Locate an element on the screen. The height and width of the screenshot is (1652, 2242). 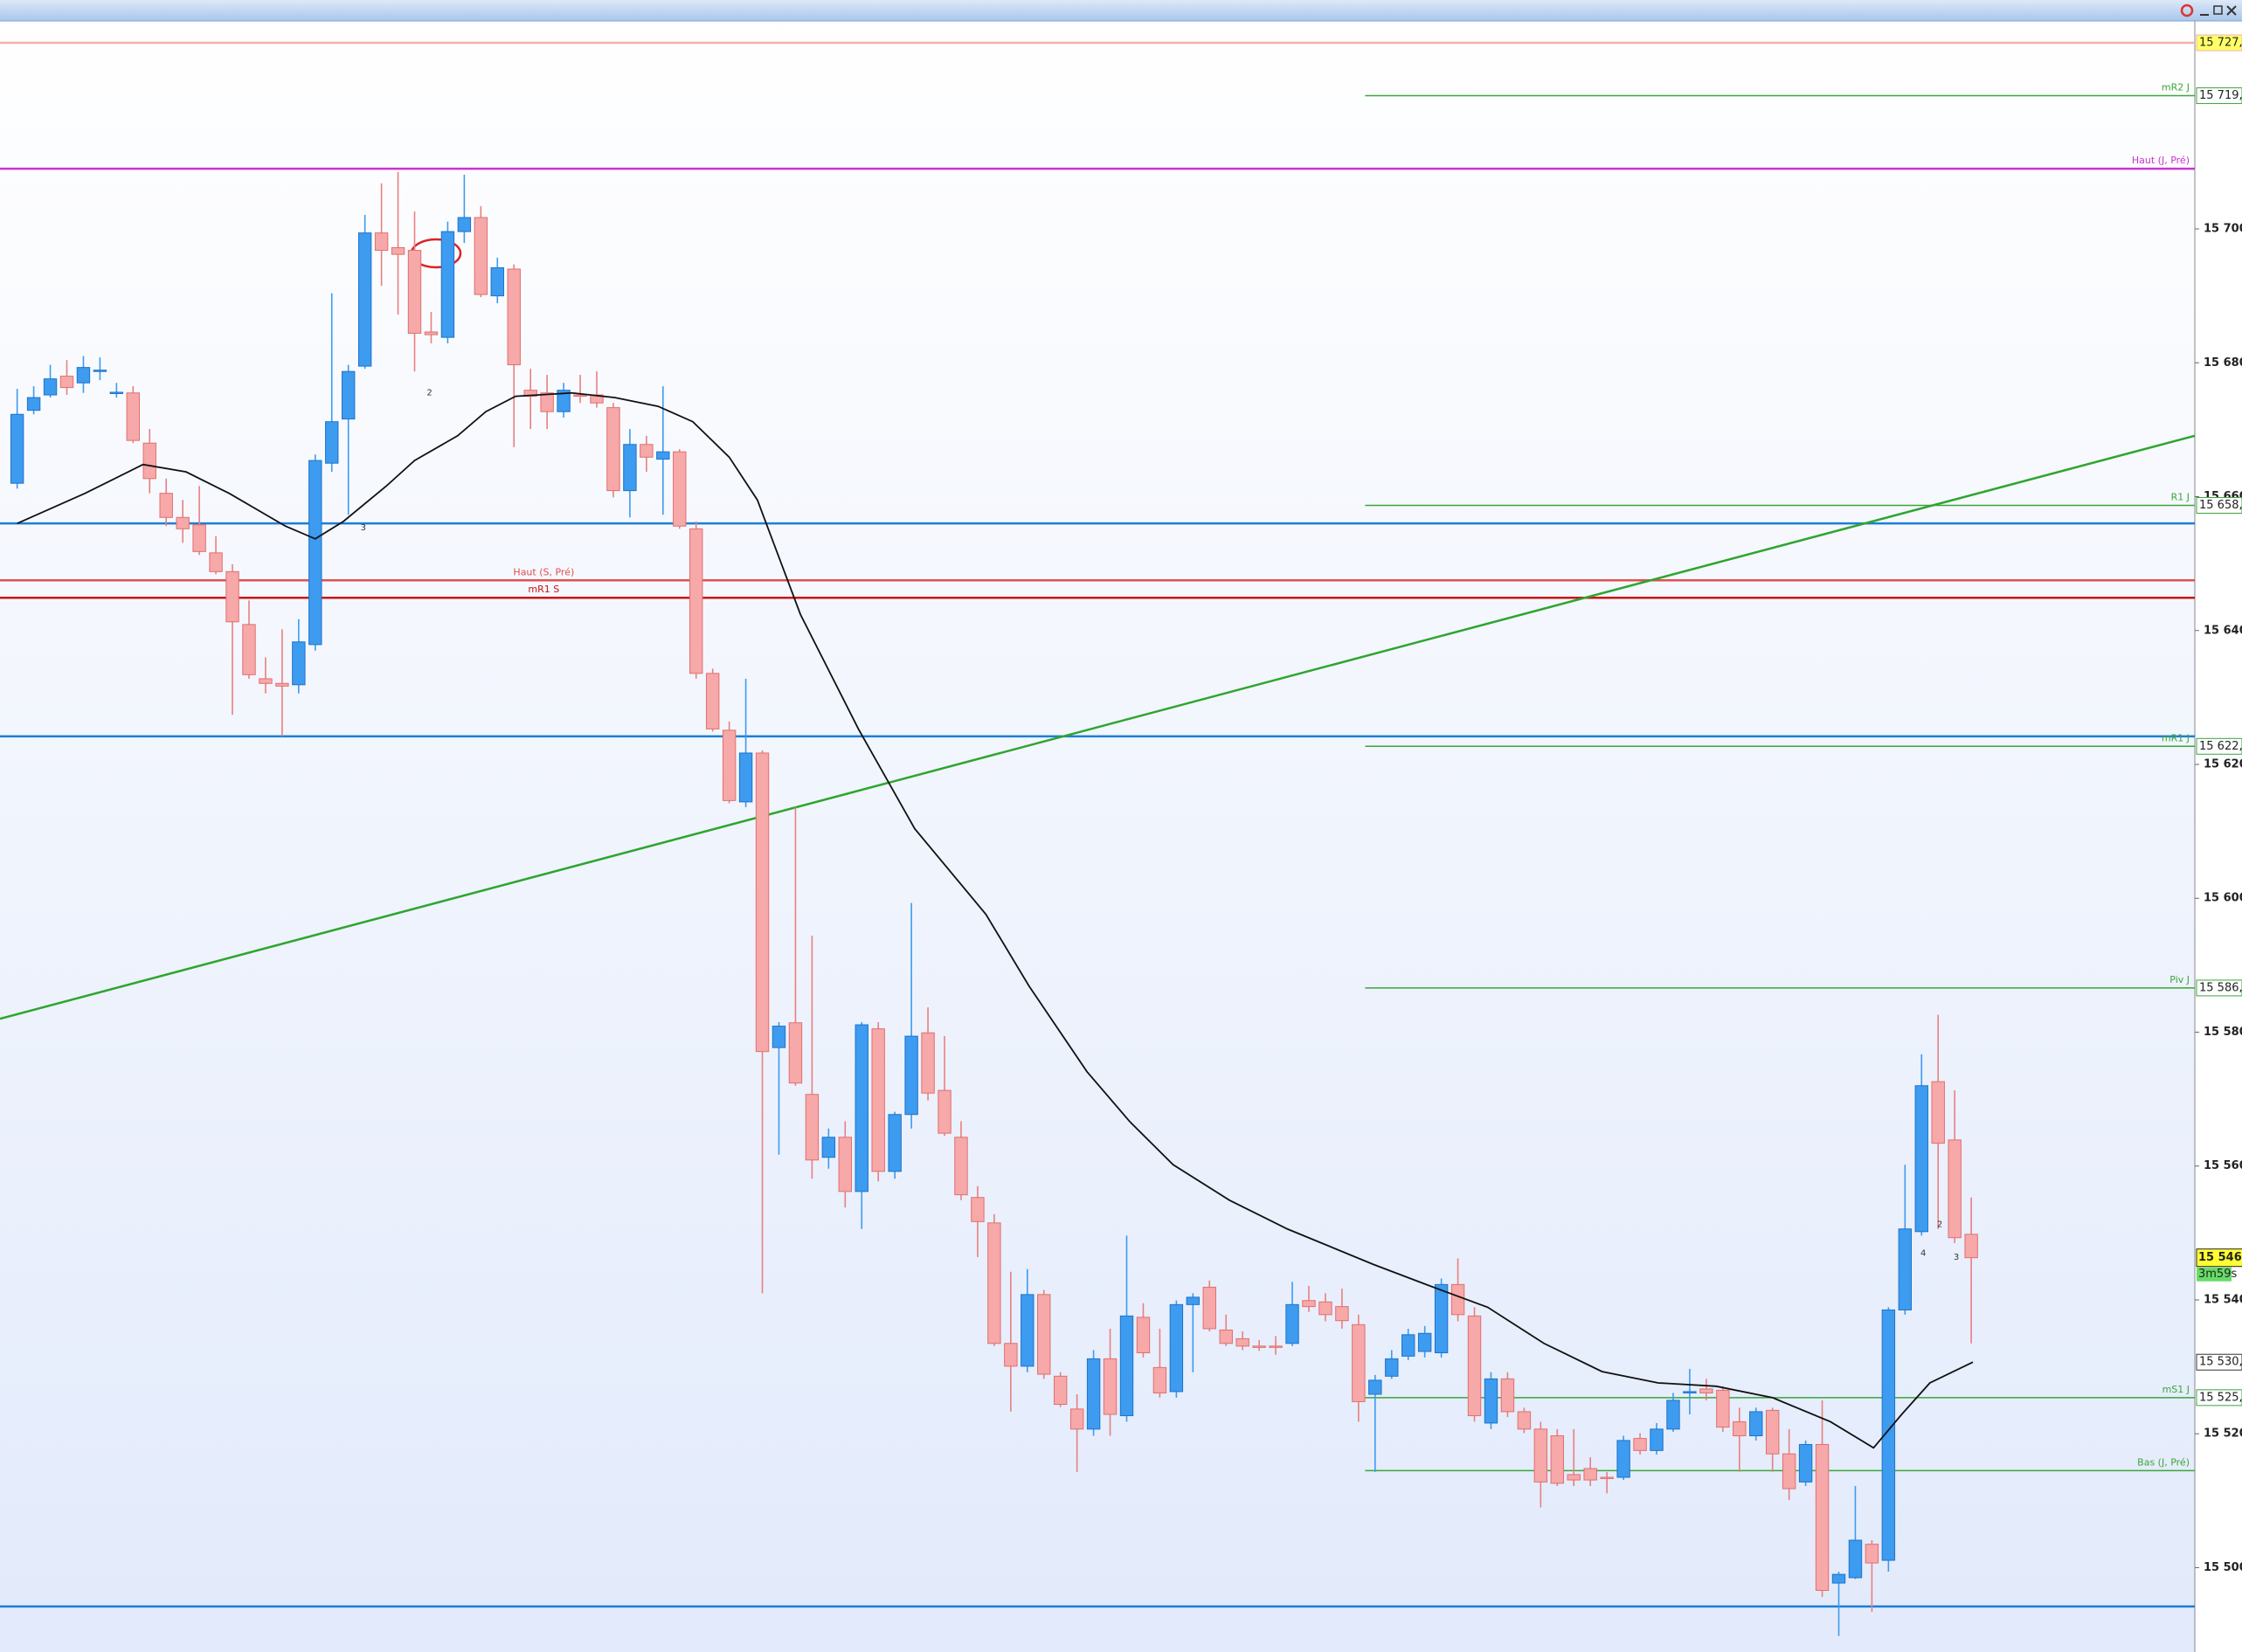
level-name: Haut (J, Pré) is located at coordinates (2161, 160).